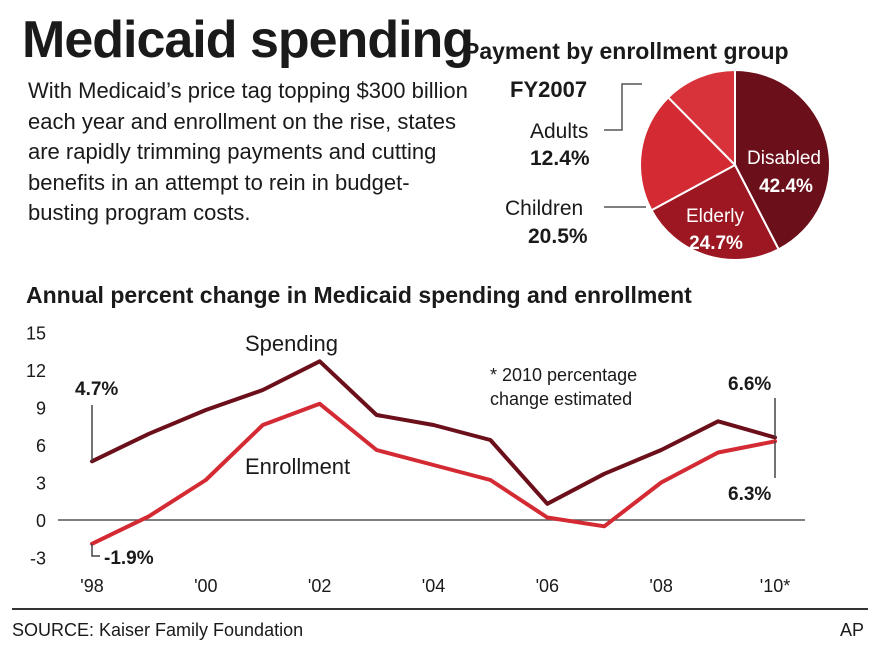  I want to click on estimate-note-line2: change estimated, so click(561, 399).